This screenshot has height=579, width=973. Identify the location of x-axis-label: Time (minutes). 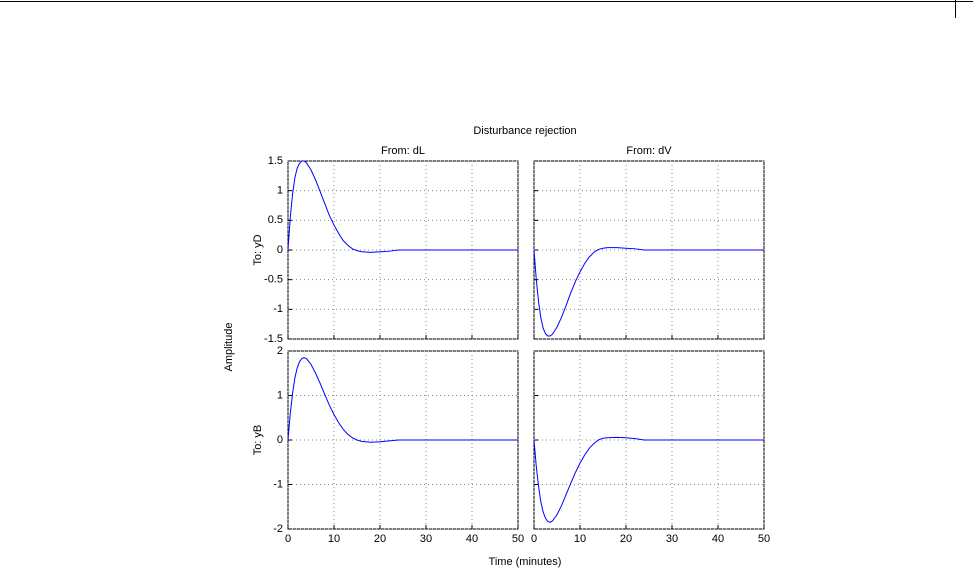
(525, 562).